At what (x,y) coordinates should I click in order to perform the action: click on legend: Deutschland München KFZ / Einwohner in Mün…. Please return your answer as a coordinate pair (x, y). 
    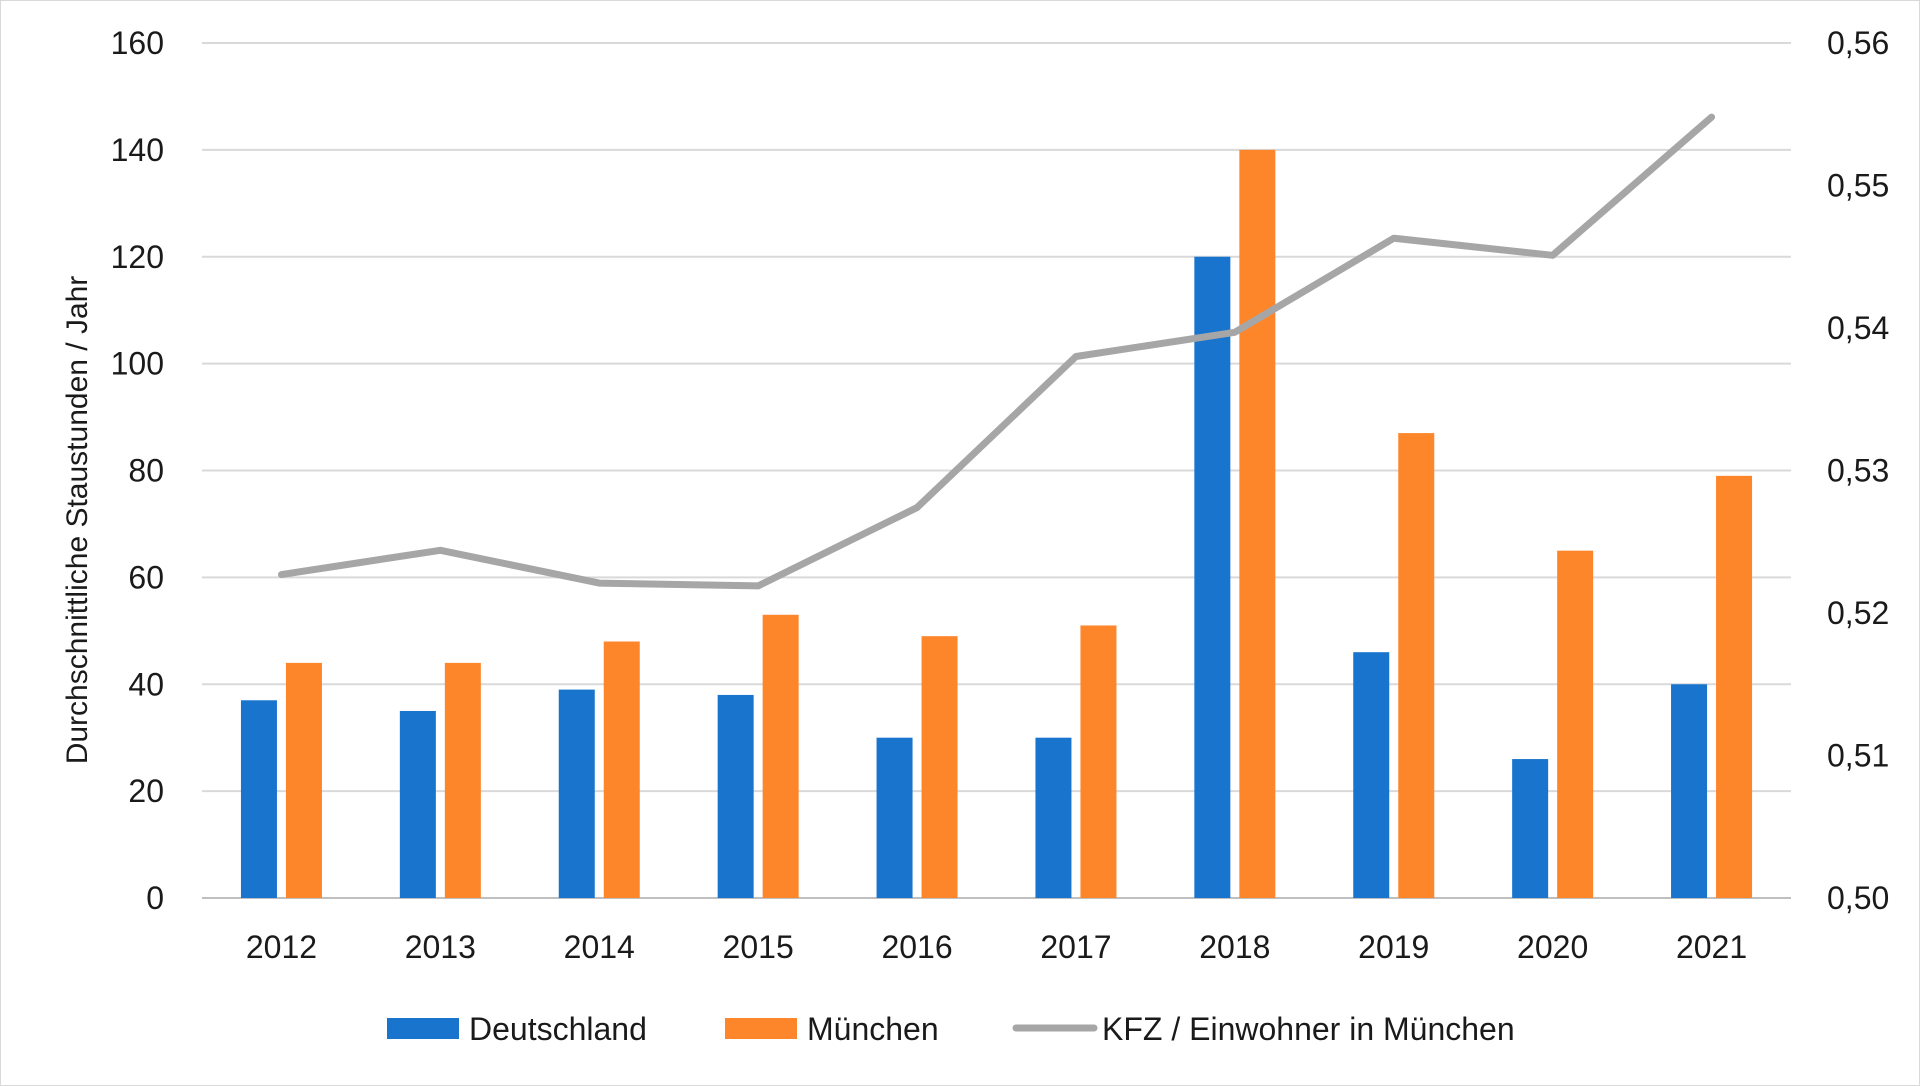
    Looking at the image, I should click on (951, 1029).